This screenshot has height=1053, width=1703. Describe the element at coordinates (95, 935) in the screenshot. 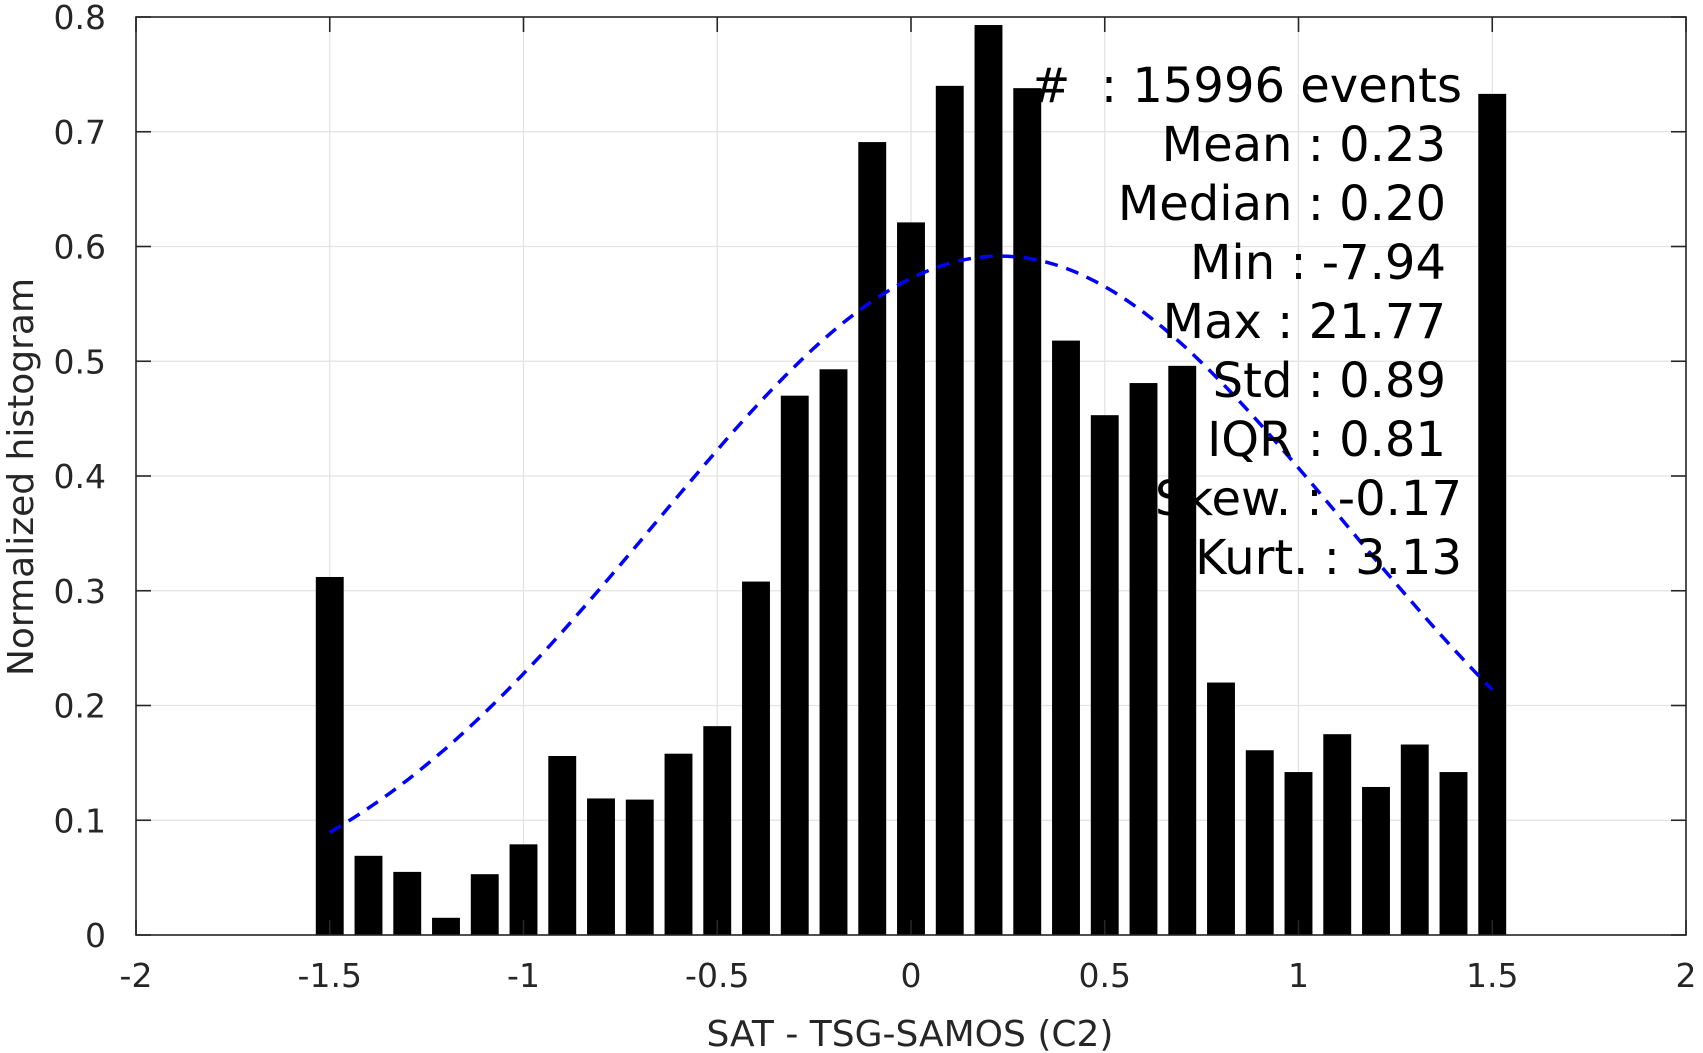

I see `y-tick-label: 0` at that location.